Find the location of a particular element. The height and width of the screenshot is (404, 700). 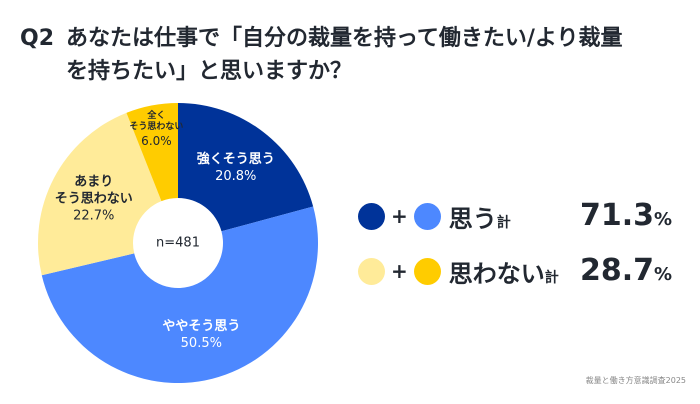

summary-row-agree: + 思う計 is located at coordinates (434, 217).